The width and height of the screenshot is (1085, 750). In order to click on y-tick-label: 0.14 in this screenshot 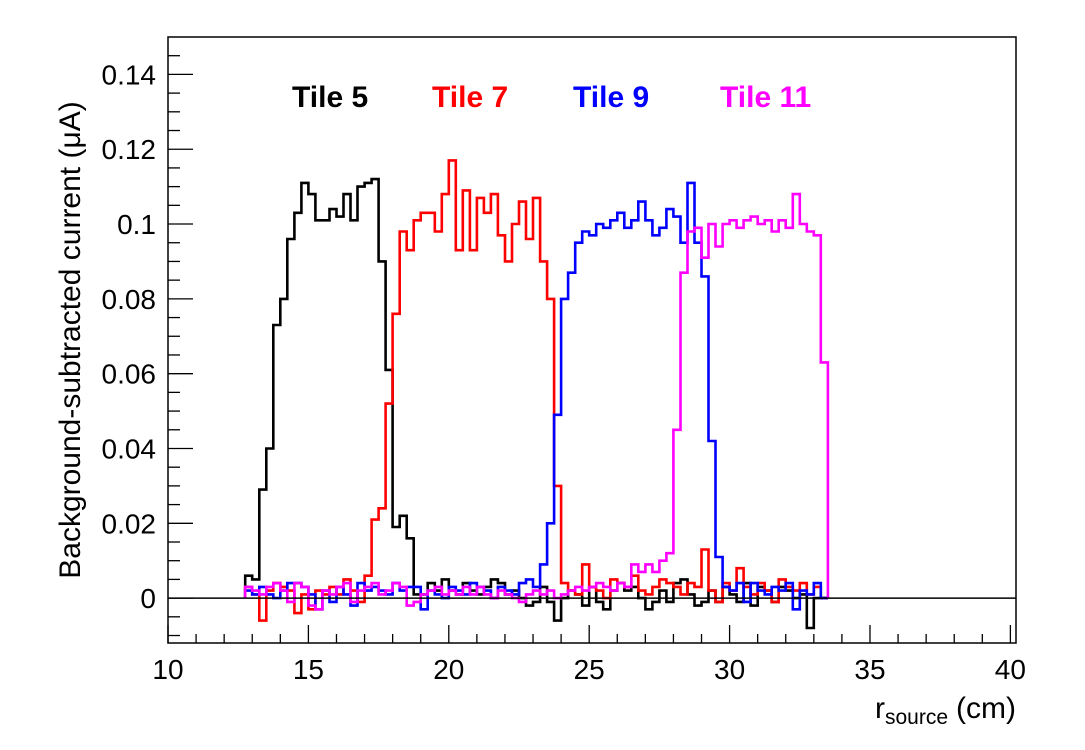, I will do `click(129, 74)`.